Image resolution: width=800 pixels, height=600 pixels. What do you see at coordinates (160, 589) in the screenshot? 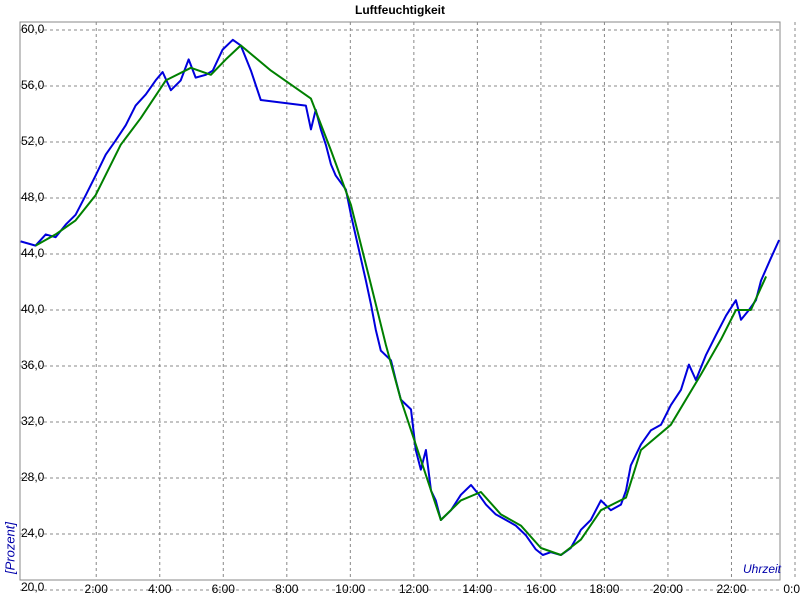
I see `x-tick-label: 4:00` at bounding box center [160, 589].